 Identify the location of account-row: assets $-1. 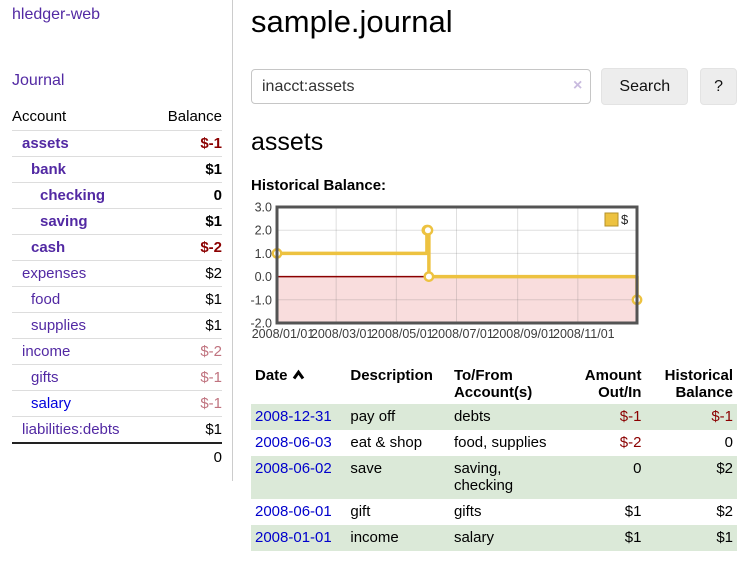
(117, 143).